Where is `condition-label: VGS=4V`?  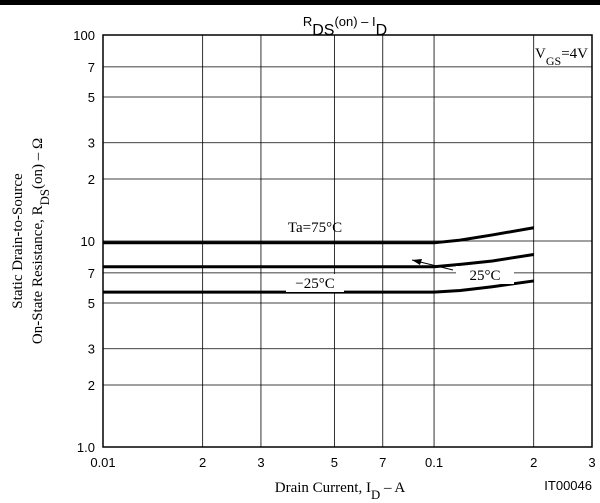 condition-label: VGS=4V is located at coordinates (561, 57).